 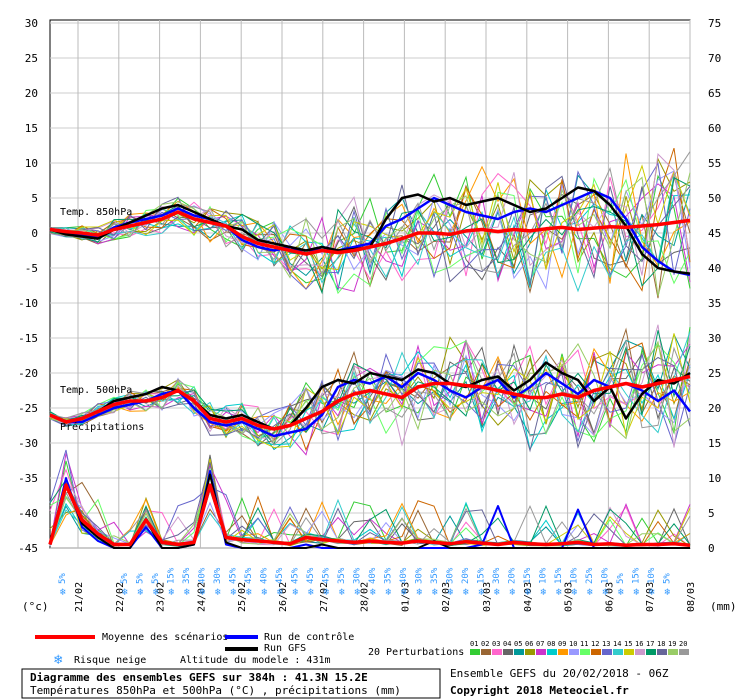 What do you see at coordinates (559, 673) in the screenshot?
I see `footer-ensemble: Ensemble GEFS du 20/02/2018 - 06Z` at bounding box center [559, 673].